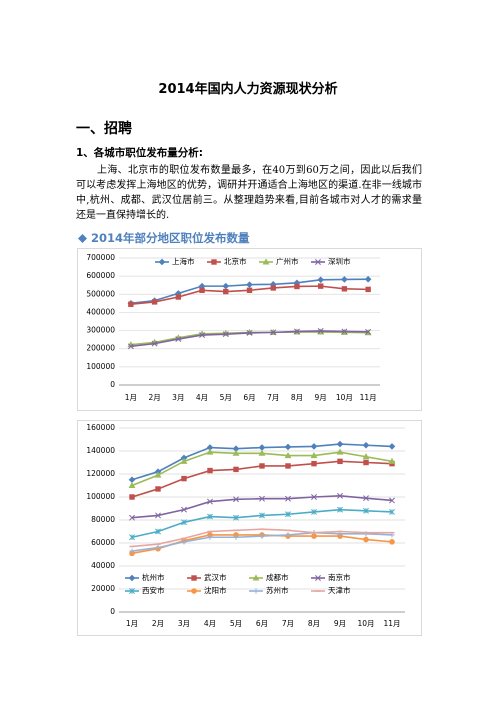 This screenshot has width=496, height=702. Describe the element at coordinates (154, 397) in the screenshot. I see `x-tick-label: 2月` at that location.